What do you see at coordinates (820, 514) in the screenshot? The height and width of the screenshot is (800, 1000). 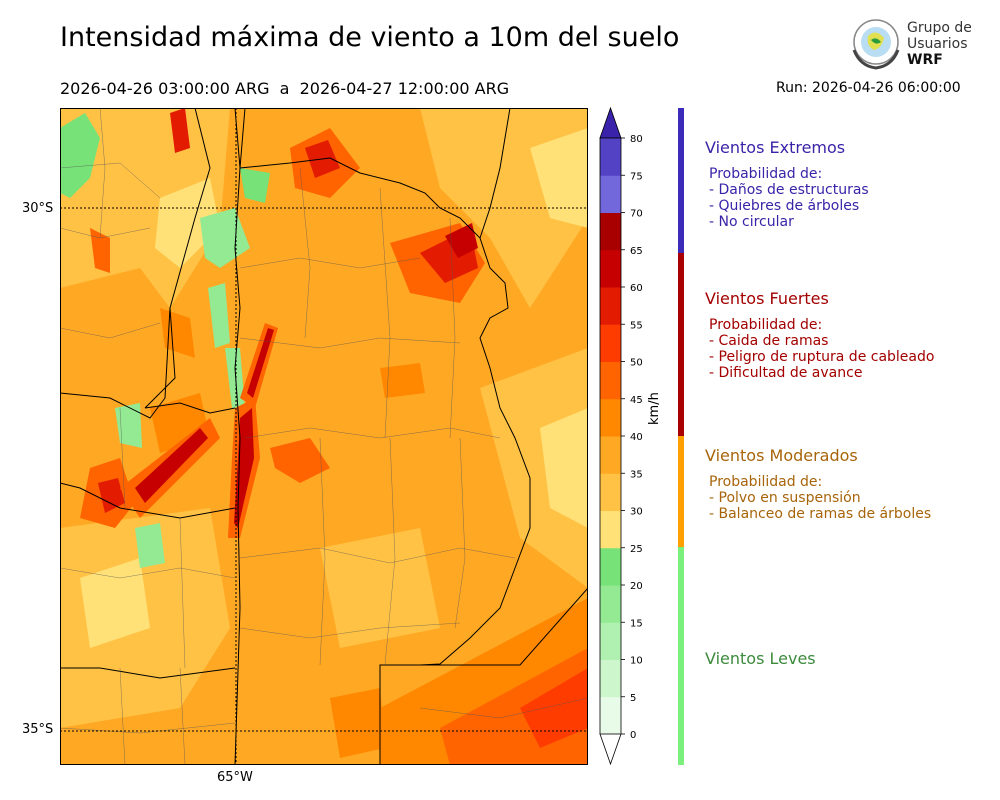 I see `desc-line: - Balanceo de ramas de árboles` at bounding box center [820, 514].